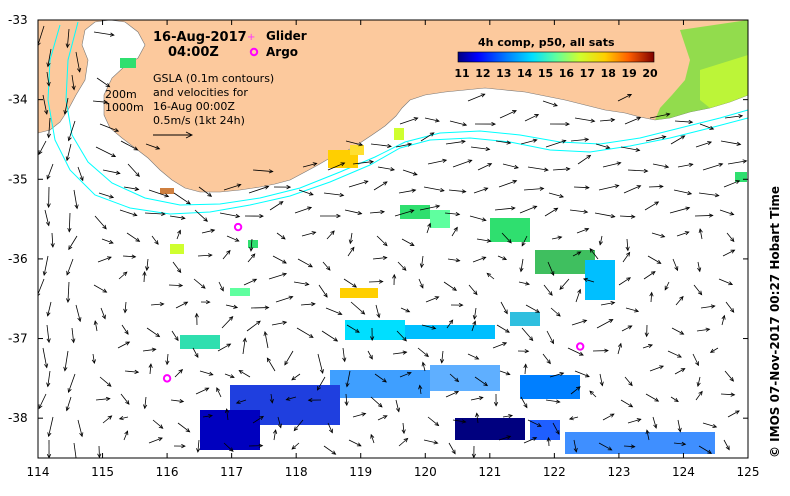 This screenshot has width=790, height=496. What do you see at coordinates (650, 73) in the screenshot?
I see `colorbar-tick-label: 20` at bounding box center [650, 73].